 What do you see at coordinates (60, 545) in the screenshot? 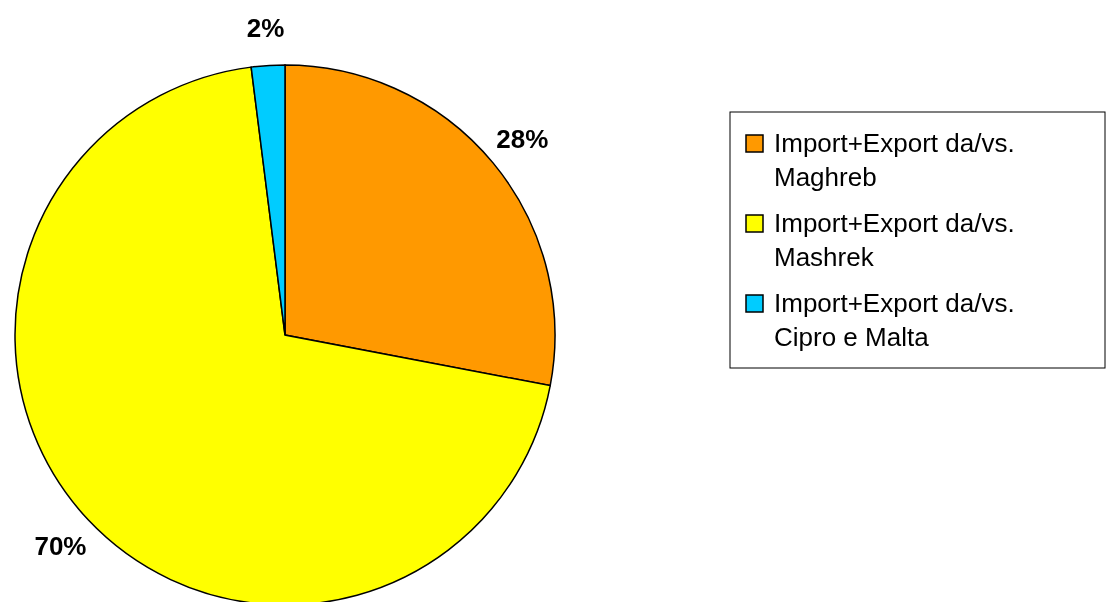
I see `data-label: 70%` at bounding box center [60, 545].